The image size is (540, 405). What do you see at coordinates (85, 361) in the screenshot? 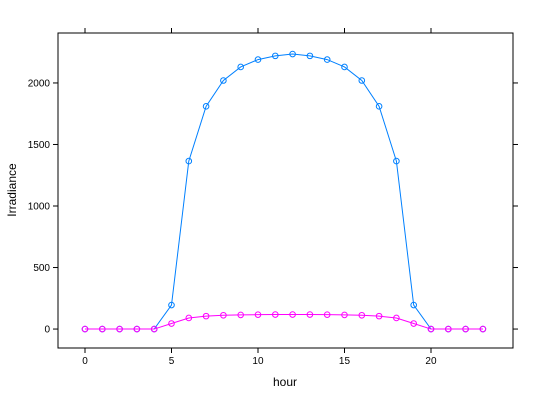
I see `x-tick-label: 0` at bounding box center [85, 361].